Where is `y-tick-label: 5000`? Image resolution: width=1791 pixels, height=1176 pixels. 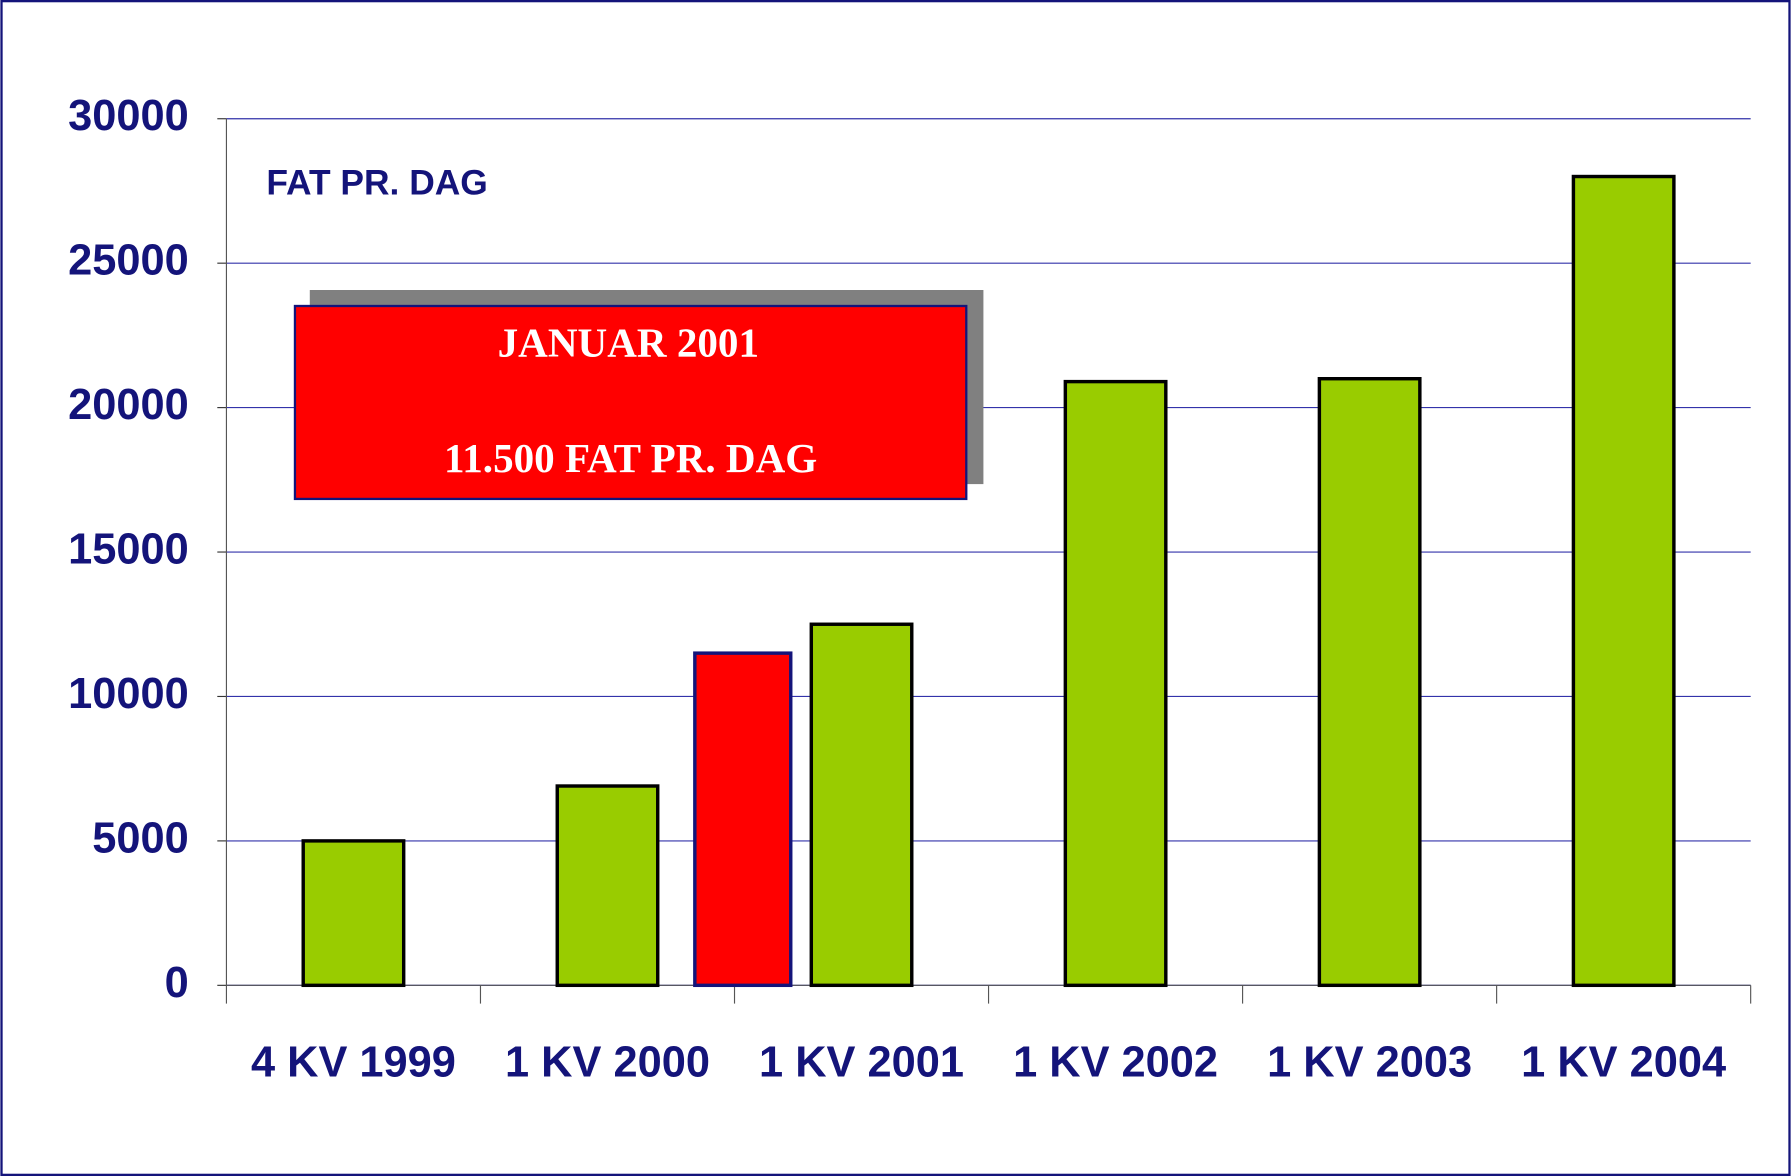
y-tick-label: 5000 is located at coordinates (140, 838).